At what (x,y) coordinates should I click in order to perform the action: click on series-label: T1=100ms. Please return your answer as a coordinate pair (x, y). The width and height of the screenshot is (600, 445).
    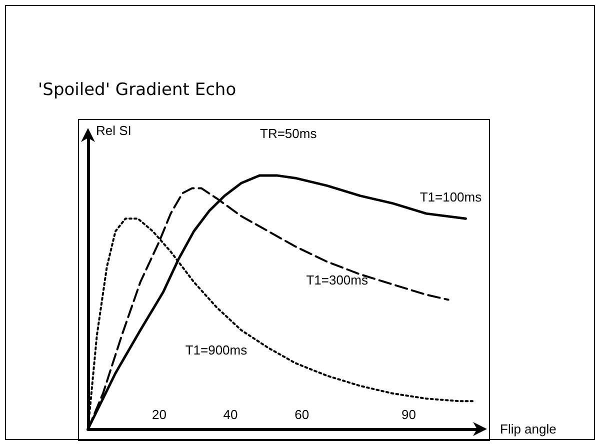
    Looking at the image, I should click on (451, 196).